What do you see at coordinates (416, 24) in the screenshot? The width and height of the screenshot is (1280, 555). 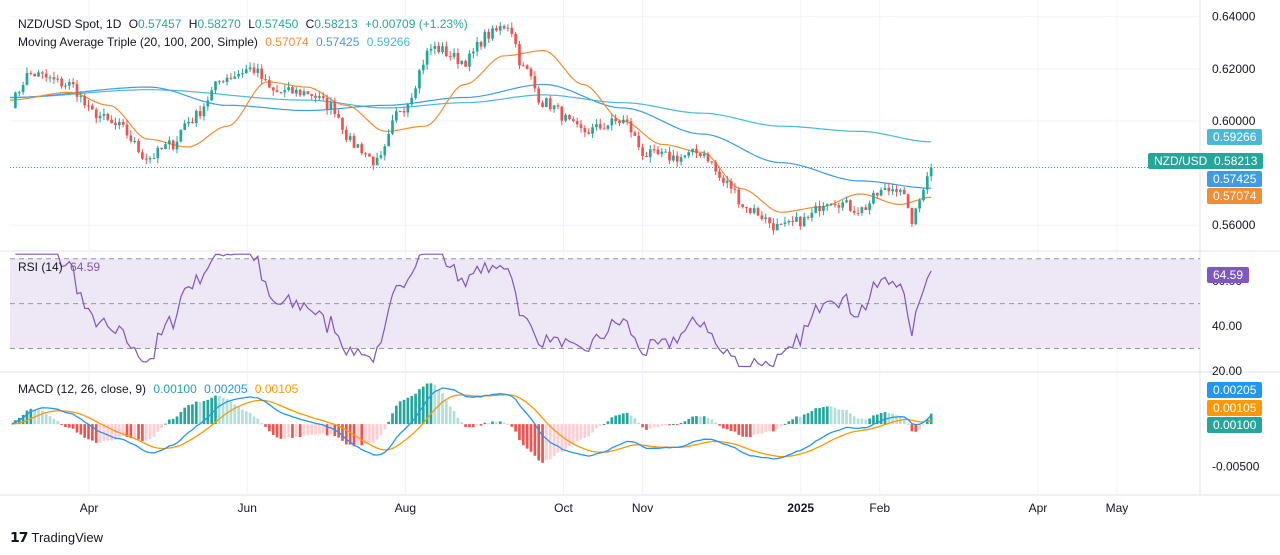 I see `change-value: +0.00709 (+1.23%)` at bounding box center [416, 24].